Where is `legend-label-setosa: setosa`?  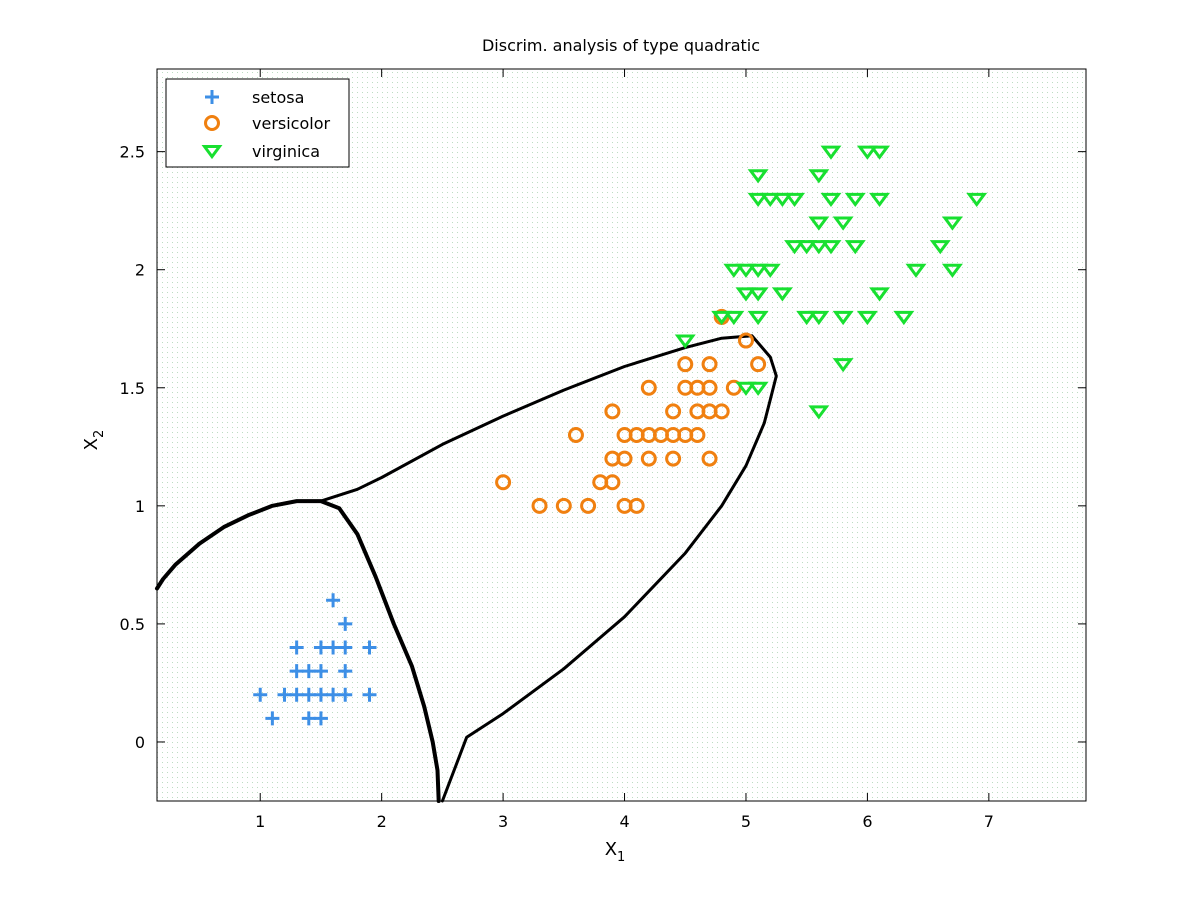
legend-label-setosa: setosa is located at coordinates (278, 97).